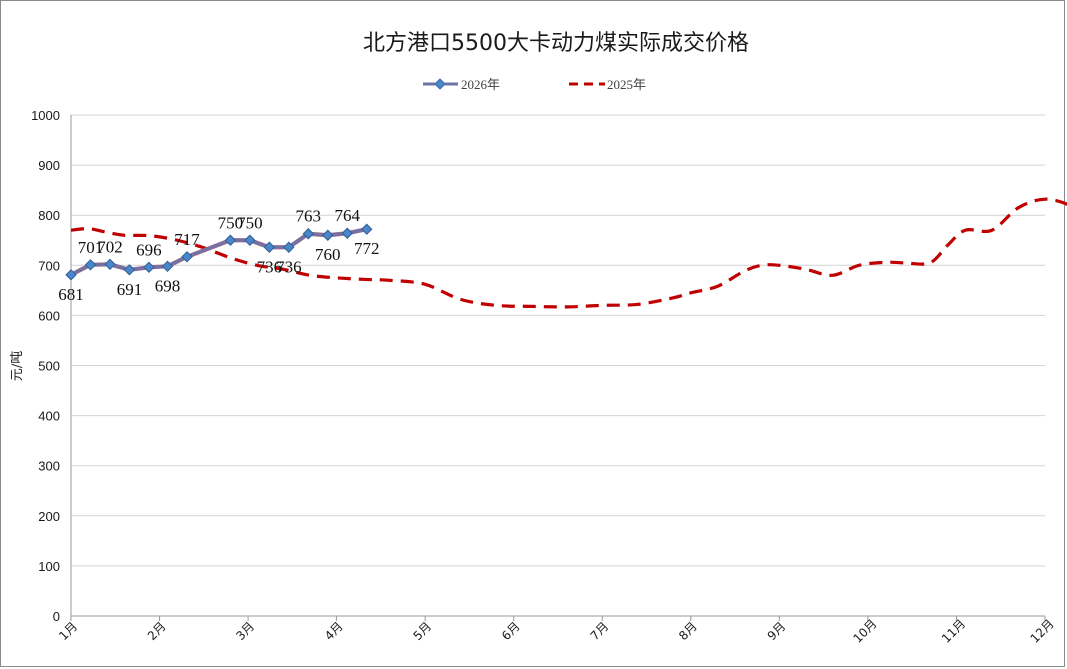 The width and height of the screenshot is (1067, 669). I want to click on data-label: 681, so click(71, 294).